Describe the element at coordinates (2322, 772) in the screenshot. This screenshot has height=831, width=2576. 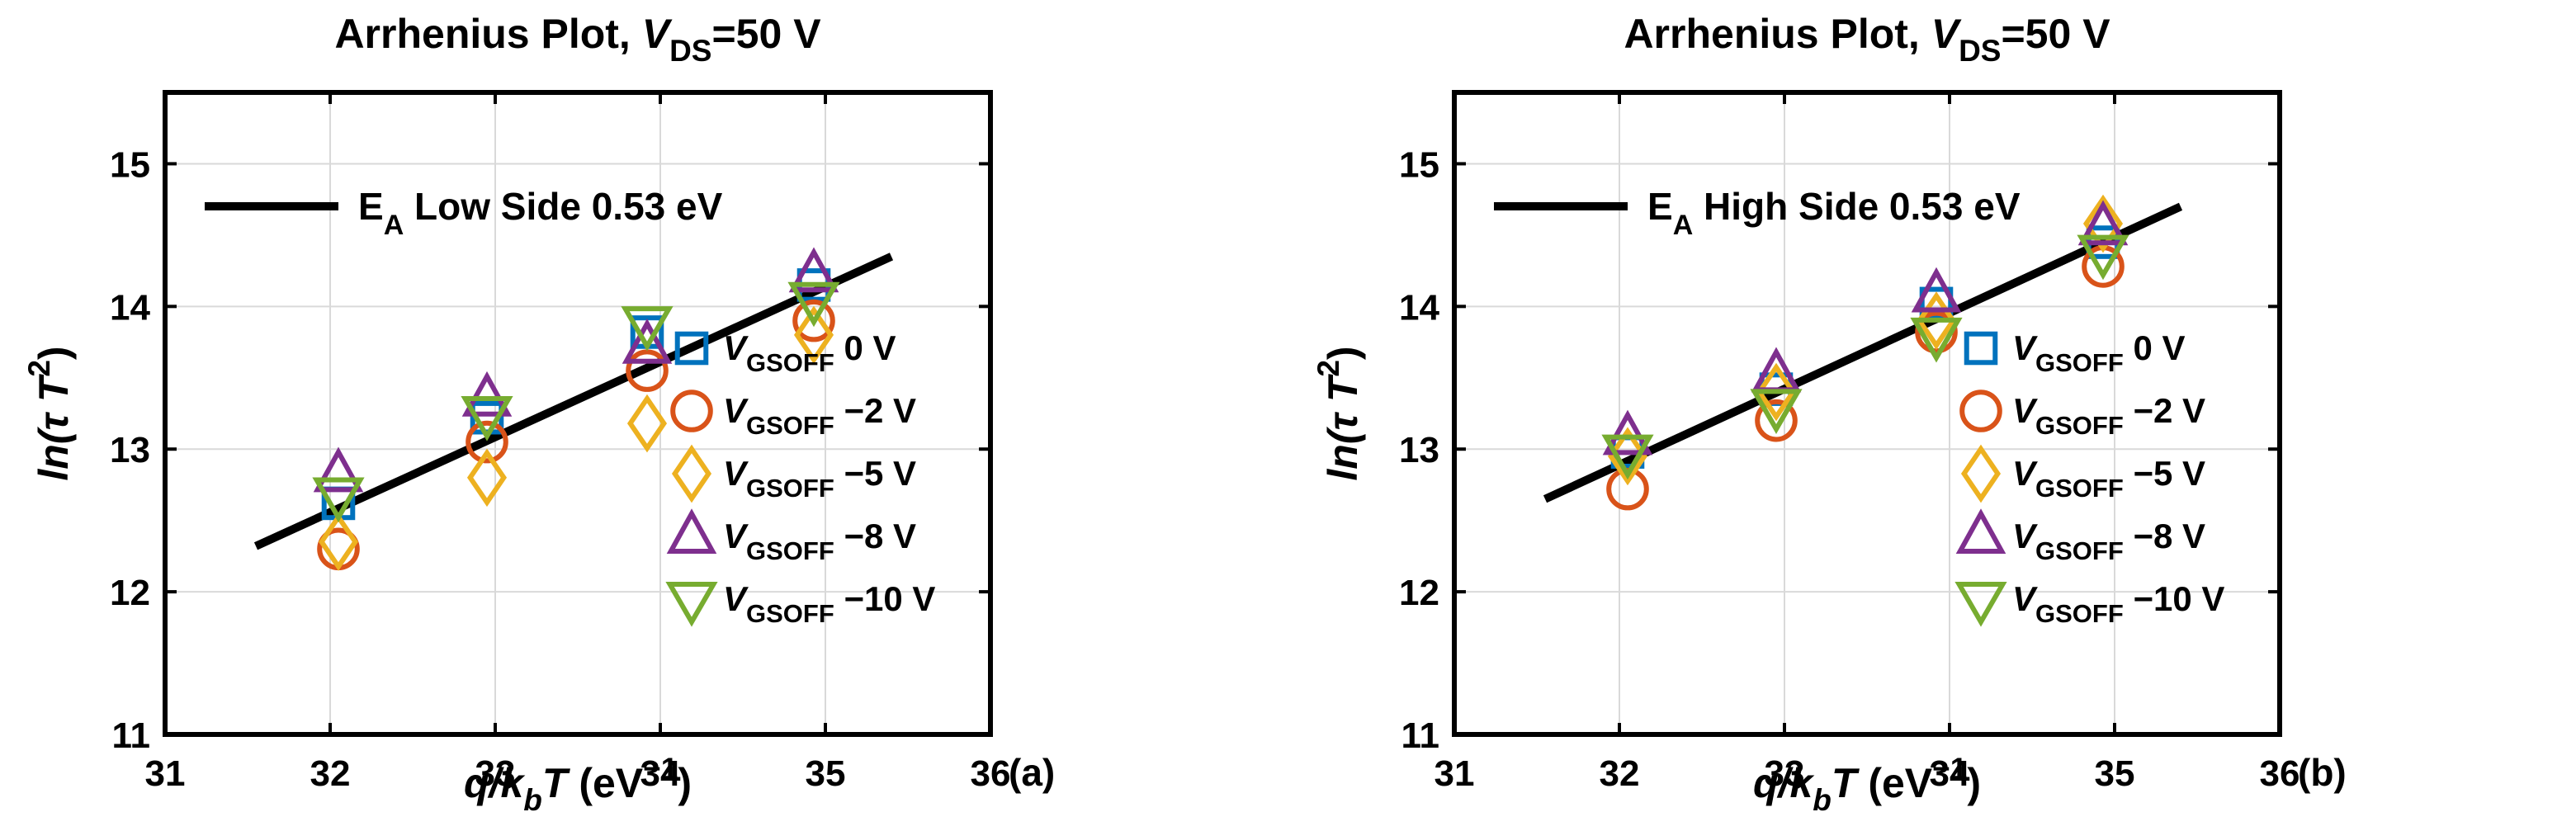
I see `panel-label: (b)` at that location.